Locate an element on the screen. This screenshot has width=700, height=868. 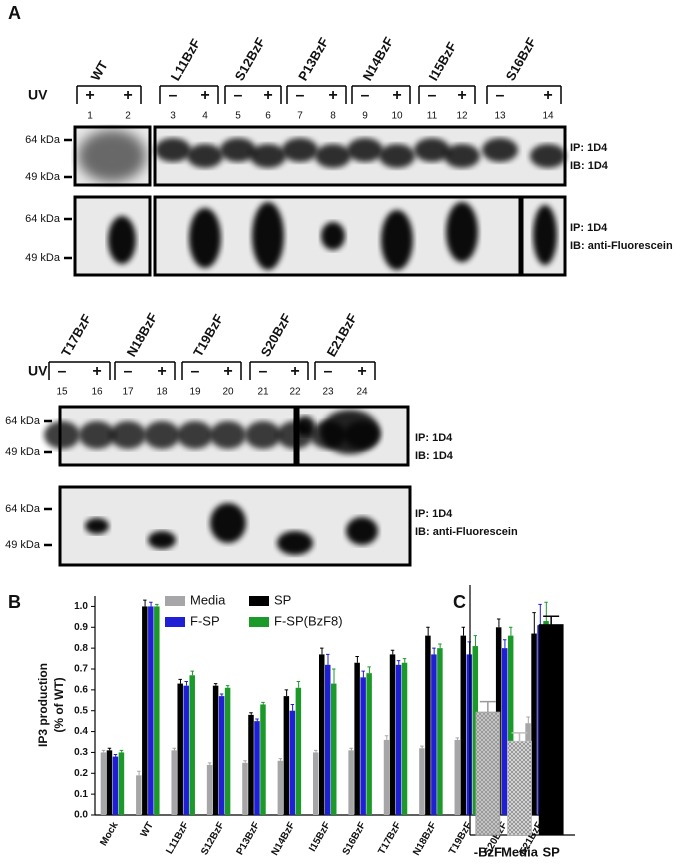
y-tick-label: 0.9 is located at coordinates (81, 627).